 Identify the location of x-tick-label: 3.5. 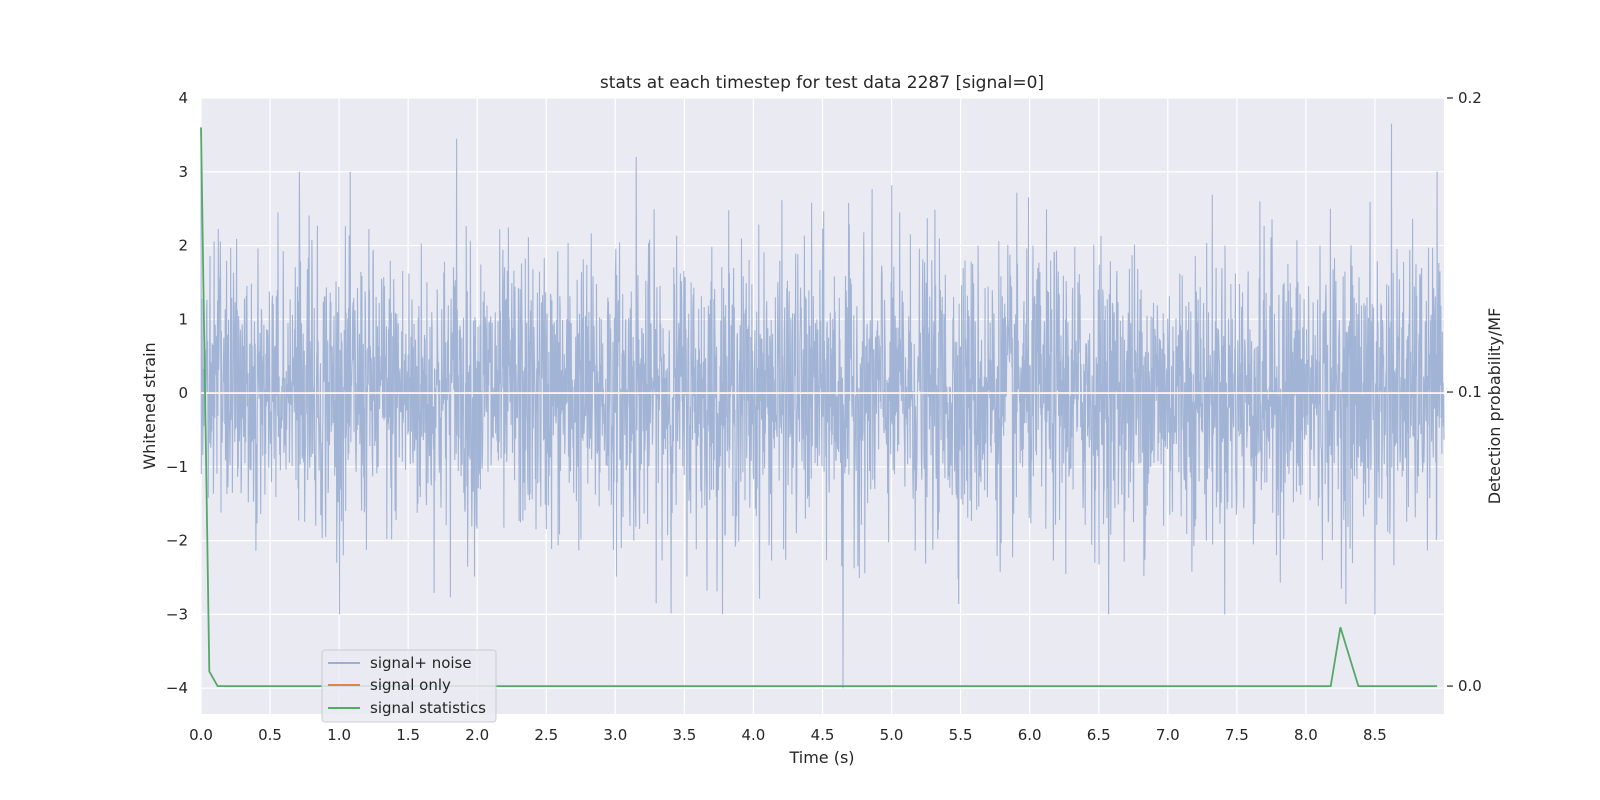
(684, 735).